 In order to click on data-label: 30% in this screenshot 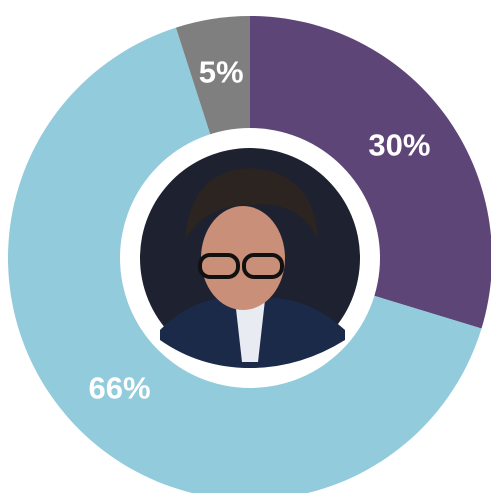, I will do `click(399, 144)`.